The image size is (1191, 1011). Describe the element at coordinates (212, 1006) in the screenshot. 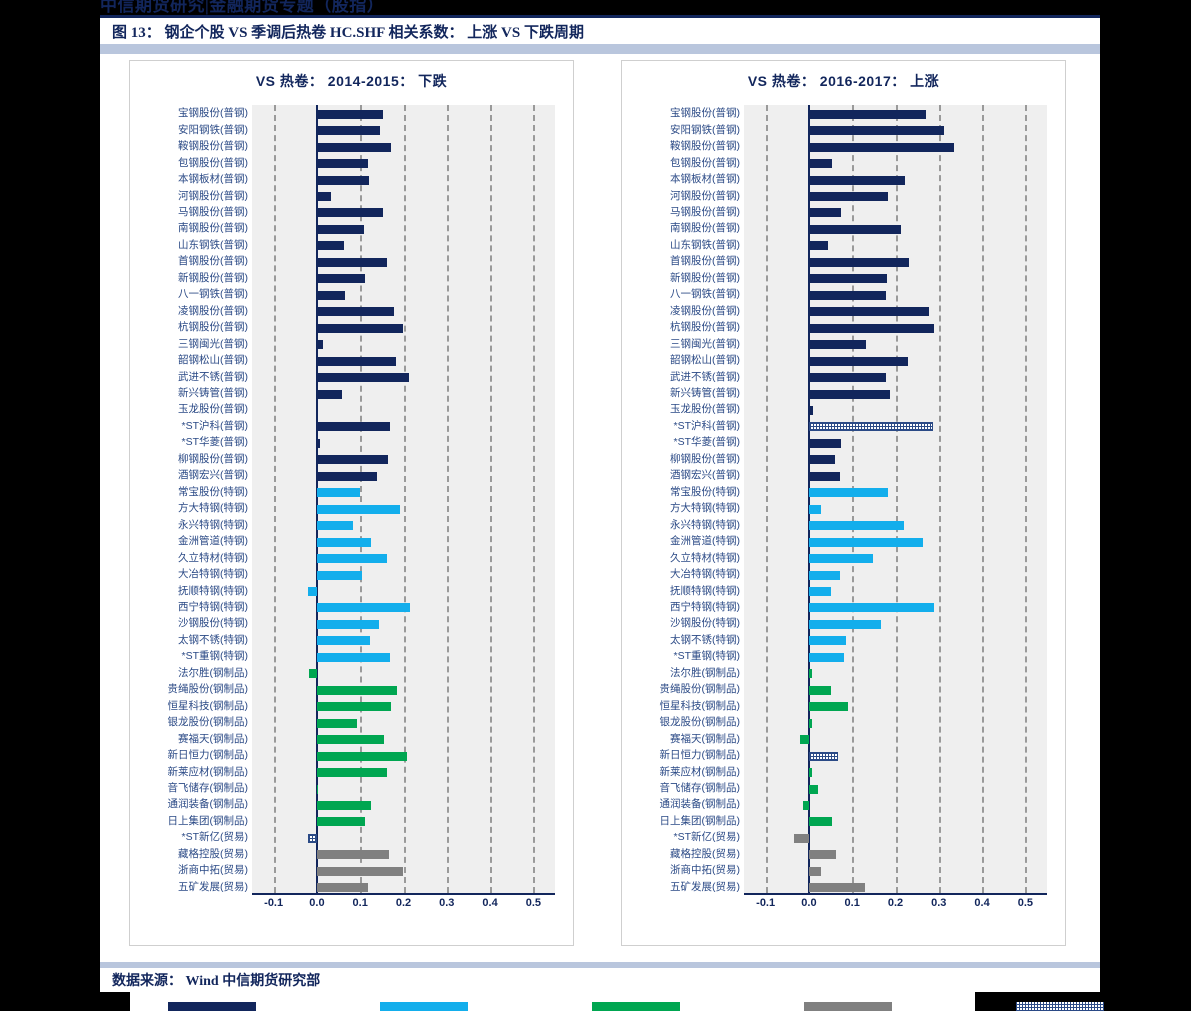

I see `plain-steel-swatch` at that location.